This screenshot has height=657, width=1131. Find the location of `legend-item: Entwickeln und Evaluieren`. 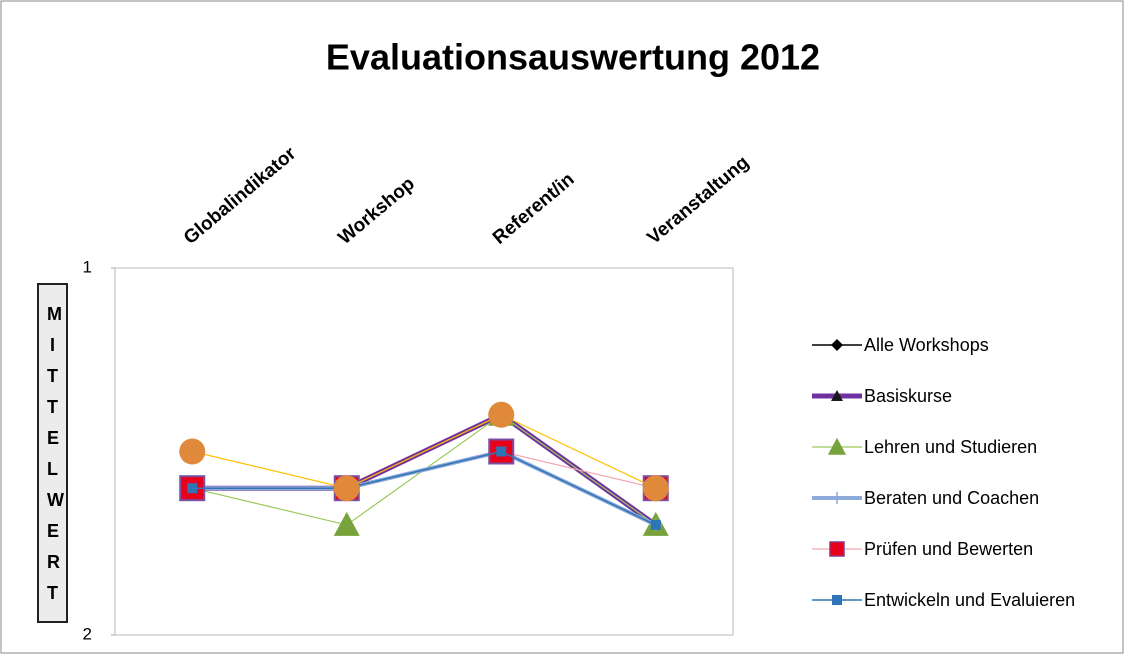

legend-item: Entwickeln und Evaluieren is located at coordinates (968, 612).